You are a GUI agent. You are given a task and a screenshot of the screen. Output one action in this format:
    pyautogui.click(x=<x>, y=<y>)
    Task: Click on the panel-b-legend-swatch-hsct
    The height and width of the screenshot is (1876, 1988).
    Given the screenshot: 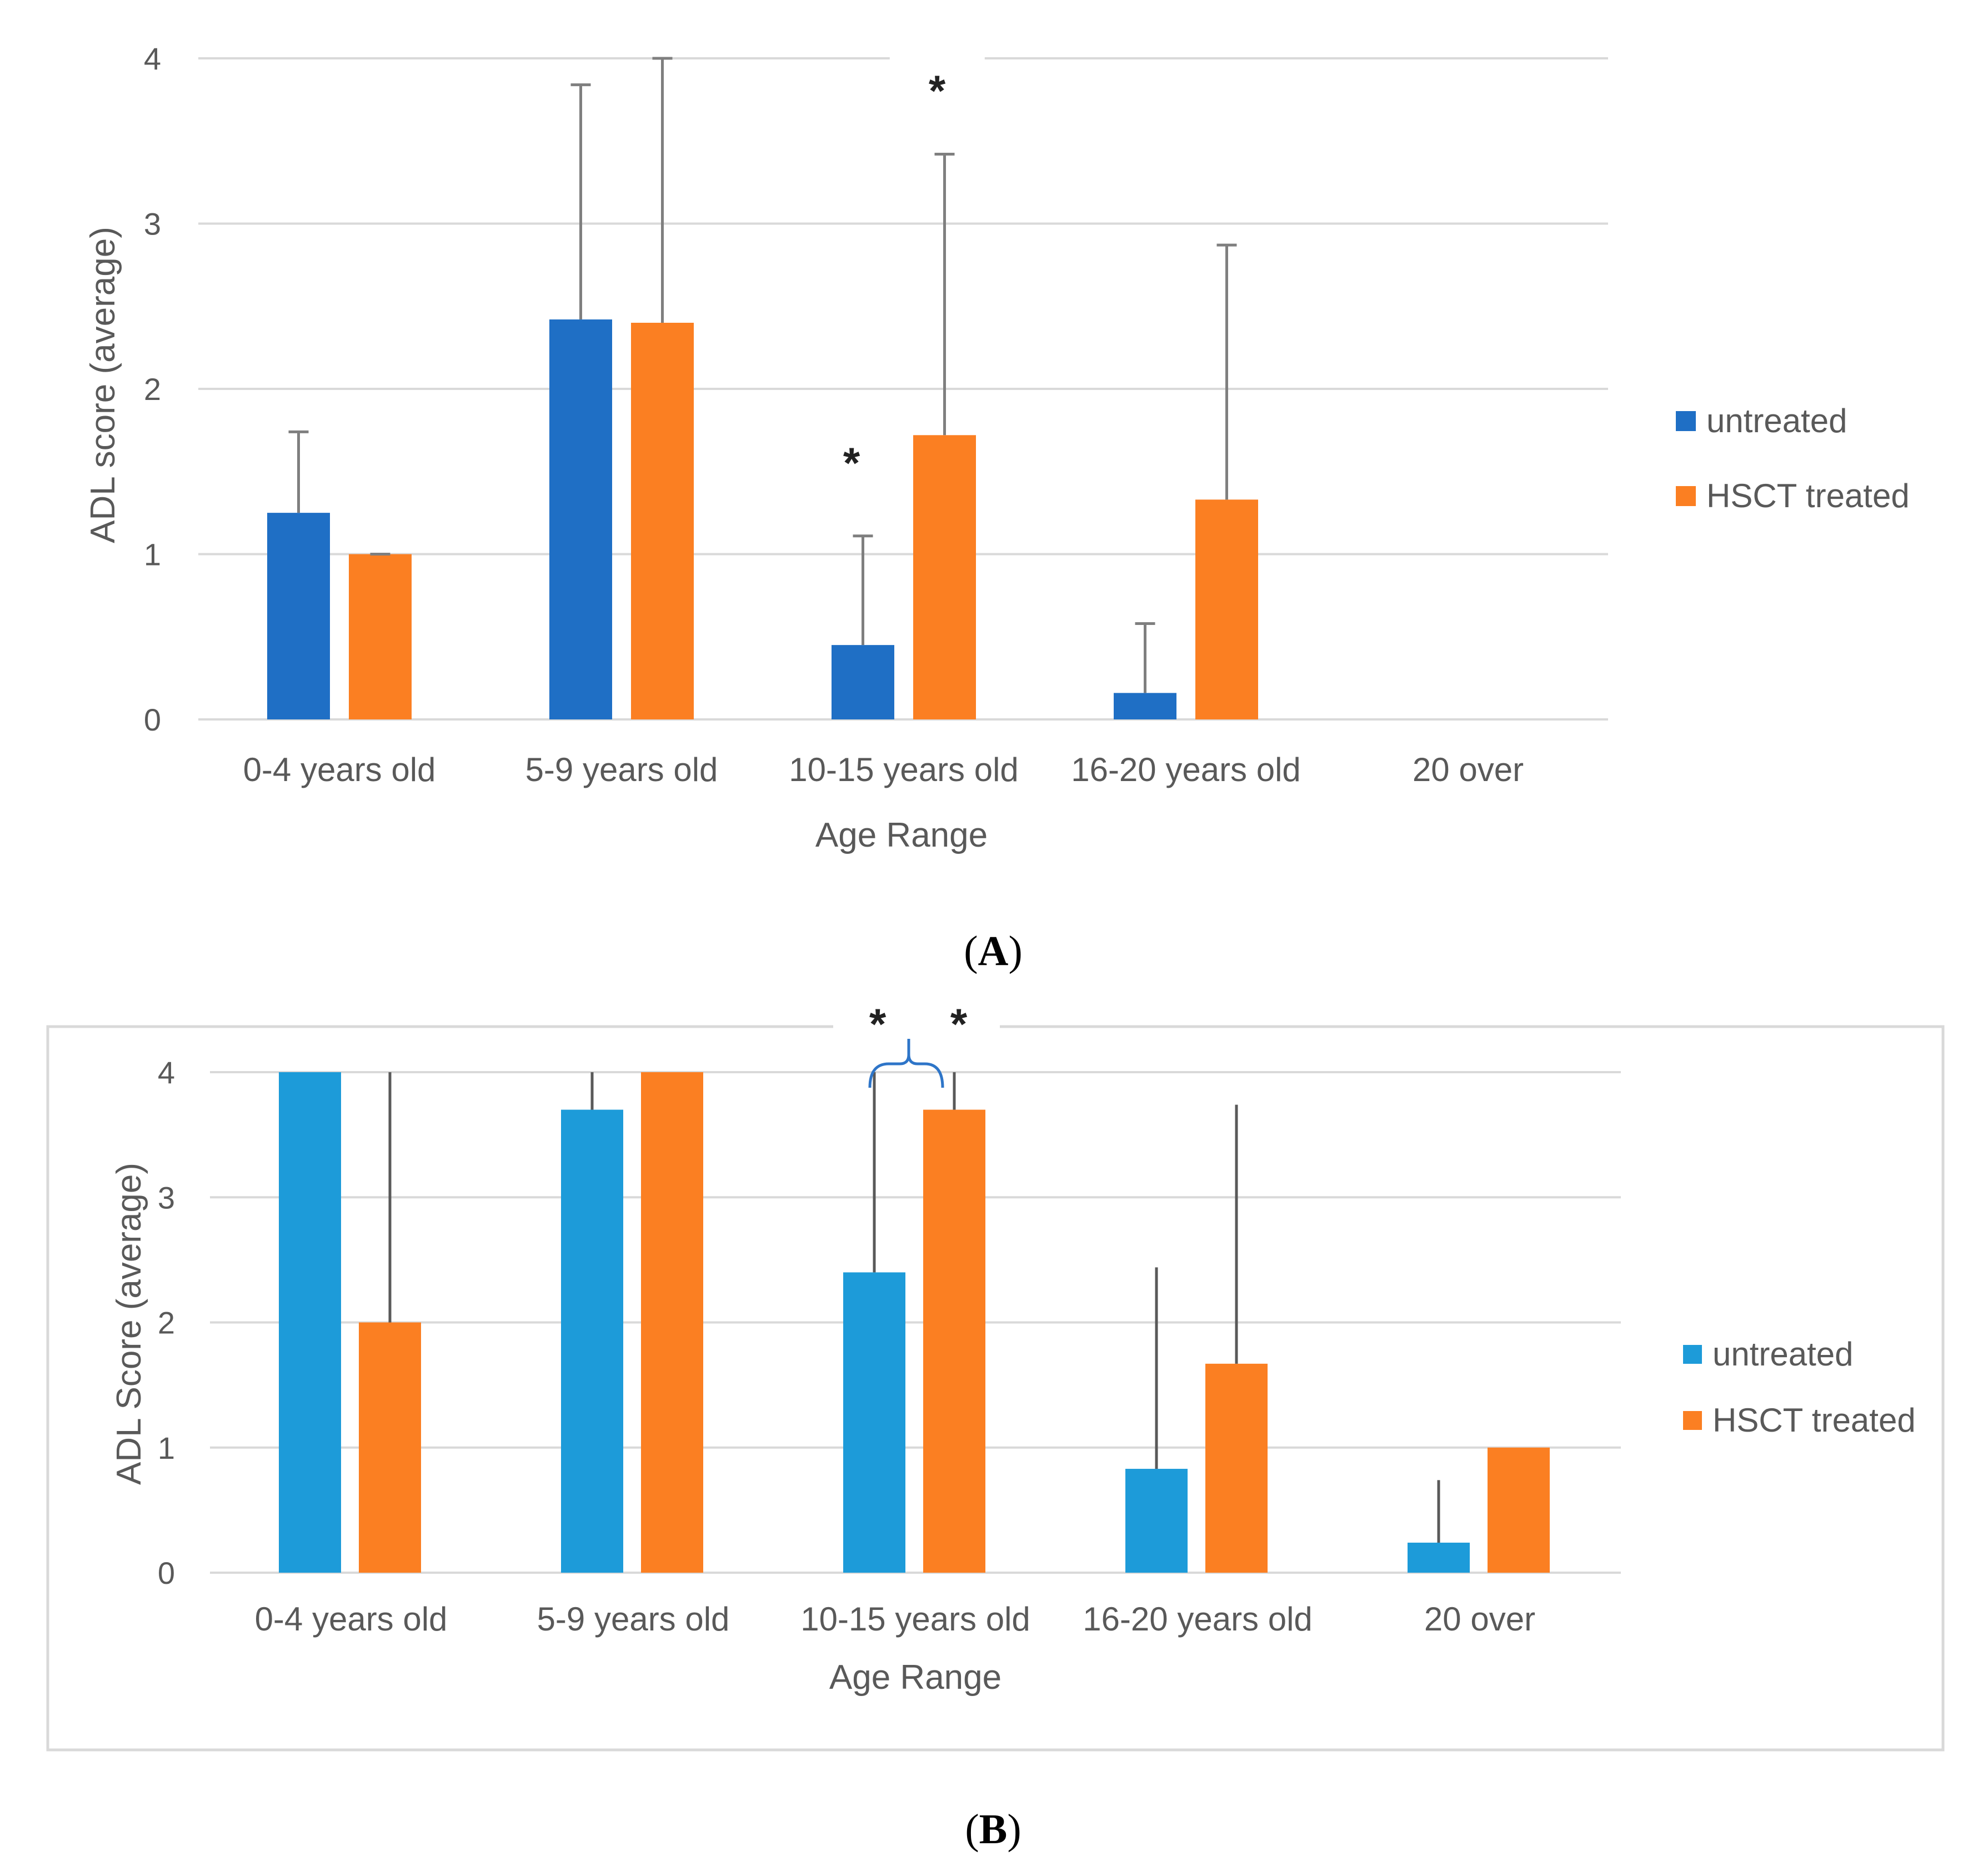 What is the action you would take?
    pyautogui.click(x=1692, y=1420)
    